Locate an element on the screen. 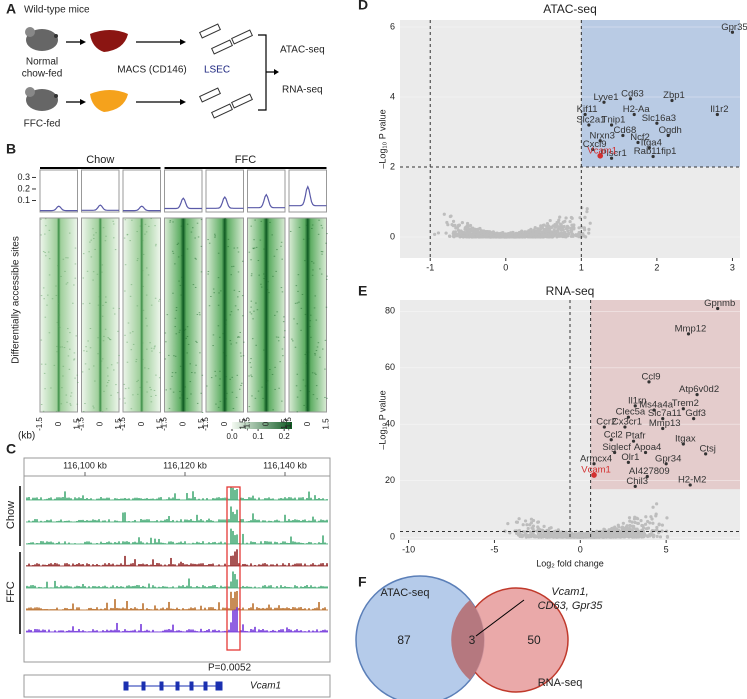 The height and width of the screenshot is (699, 747). panel-letter: A is located at coordinates (11, 9).